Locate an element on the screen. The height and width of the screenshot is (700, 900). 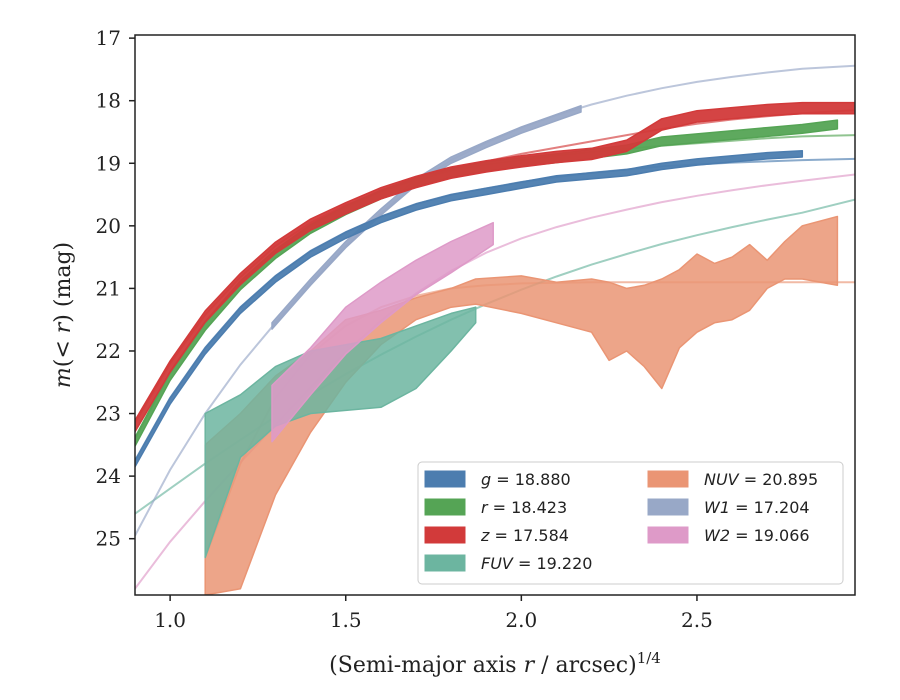
legend-swatch-nuv is located at coordinates (668, 479).